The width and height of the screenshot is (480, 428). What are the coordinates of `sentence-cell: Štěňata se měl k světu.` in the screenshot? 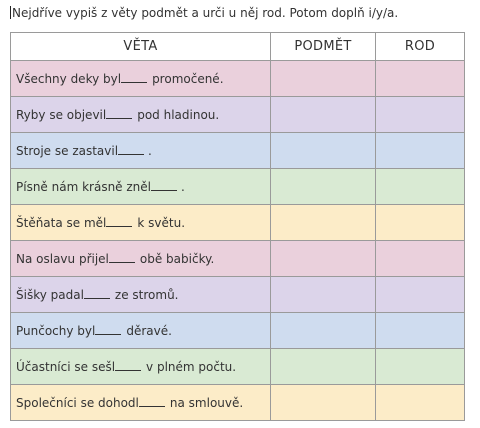 It's located at (140, 222).